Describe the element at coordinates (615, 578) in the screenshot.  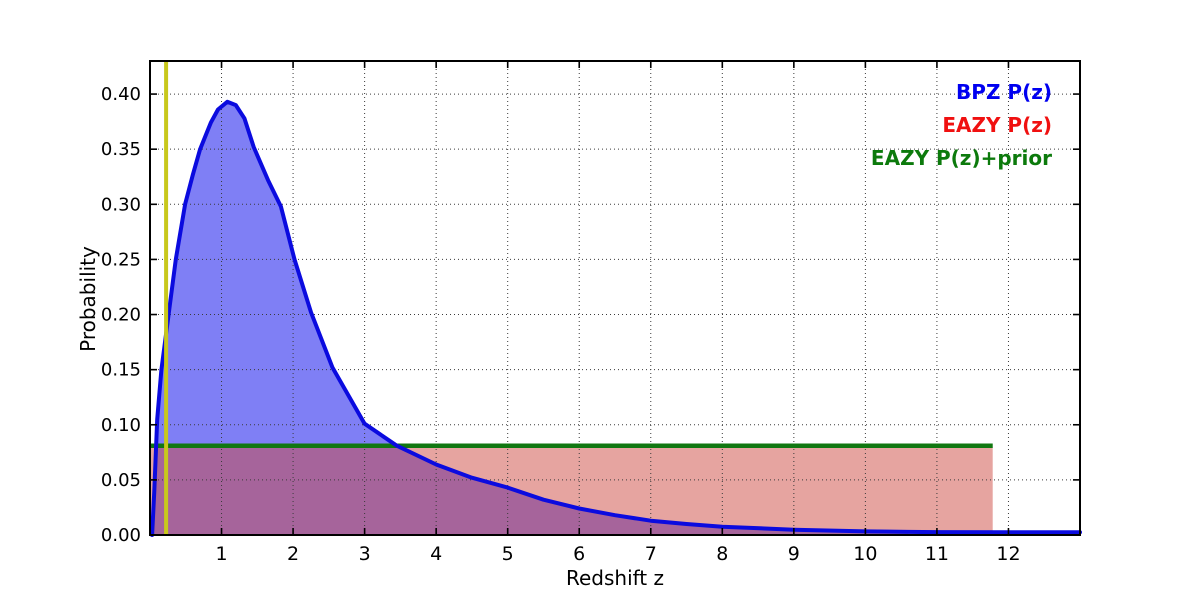
I see `x-axis-label: Redshift z` at that location.